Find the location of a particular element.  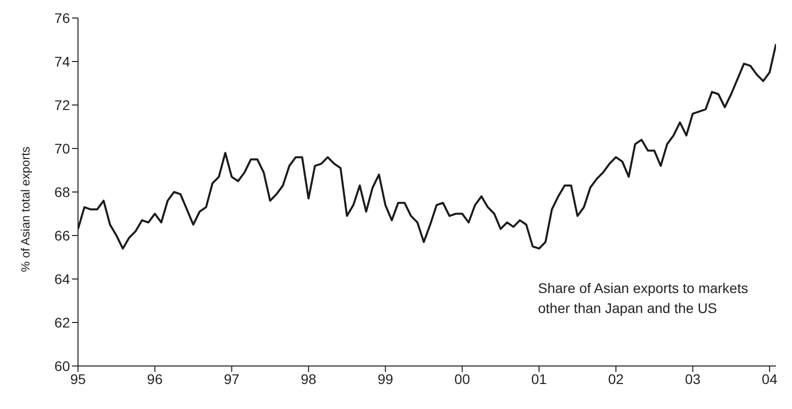

y-tick-label: 62 is located at coordinates (62, 322).